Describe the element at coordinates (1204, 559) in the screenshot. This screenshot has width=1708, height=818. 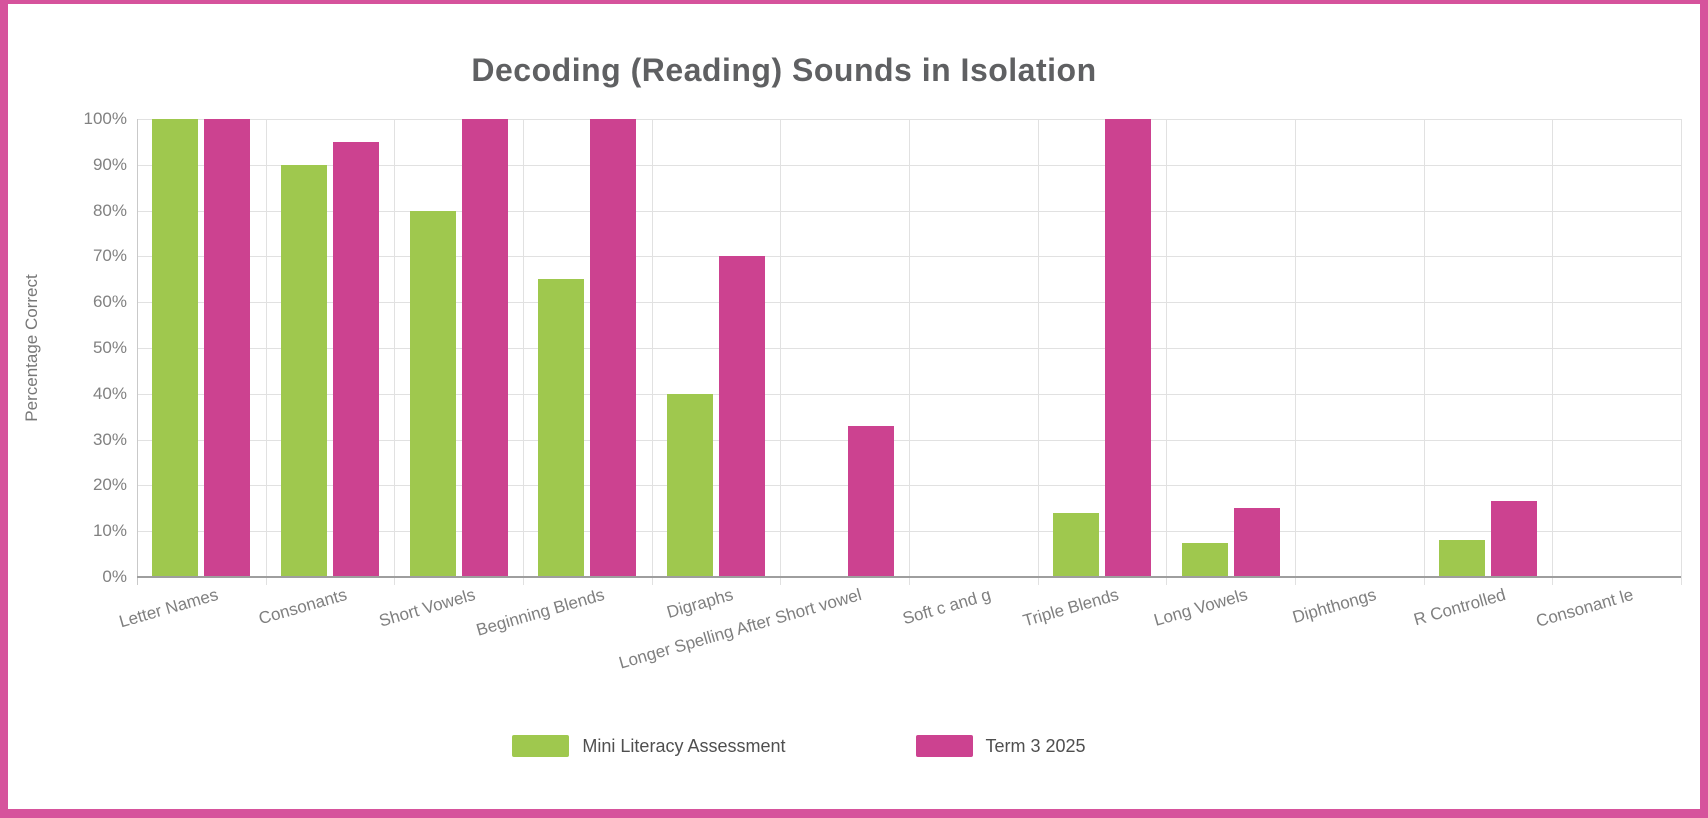
I see `bar-mini-literacy-assessment-long-vowels` at that location.